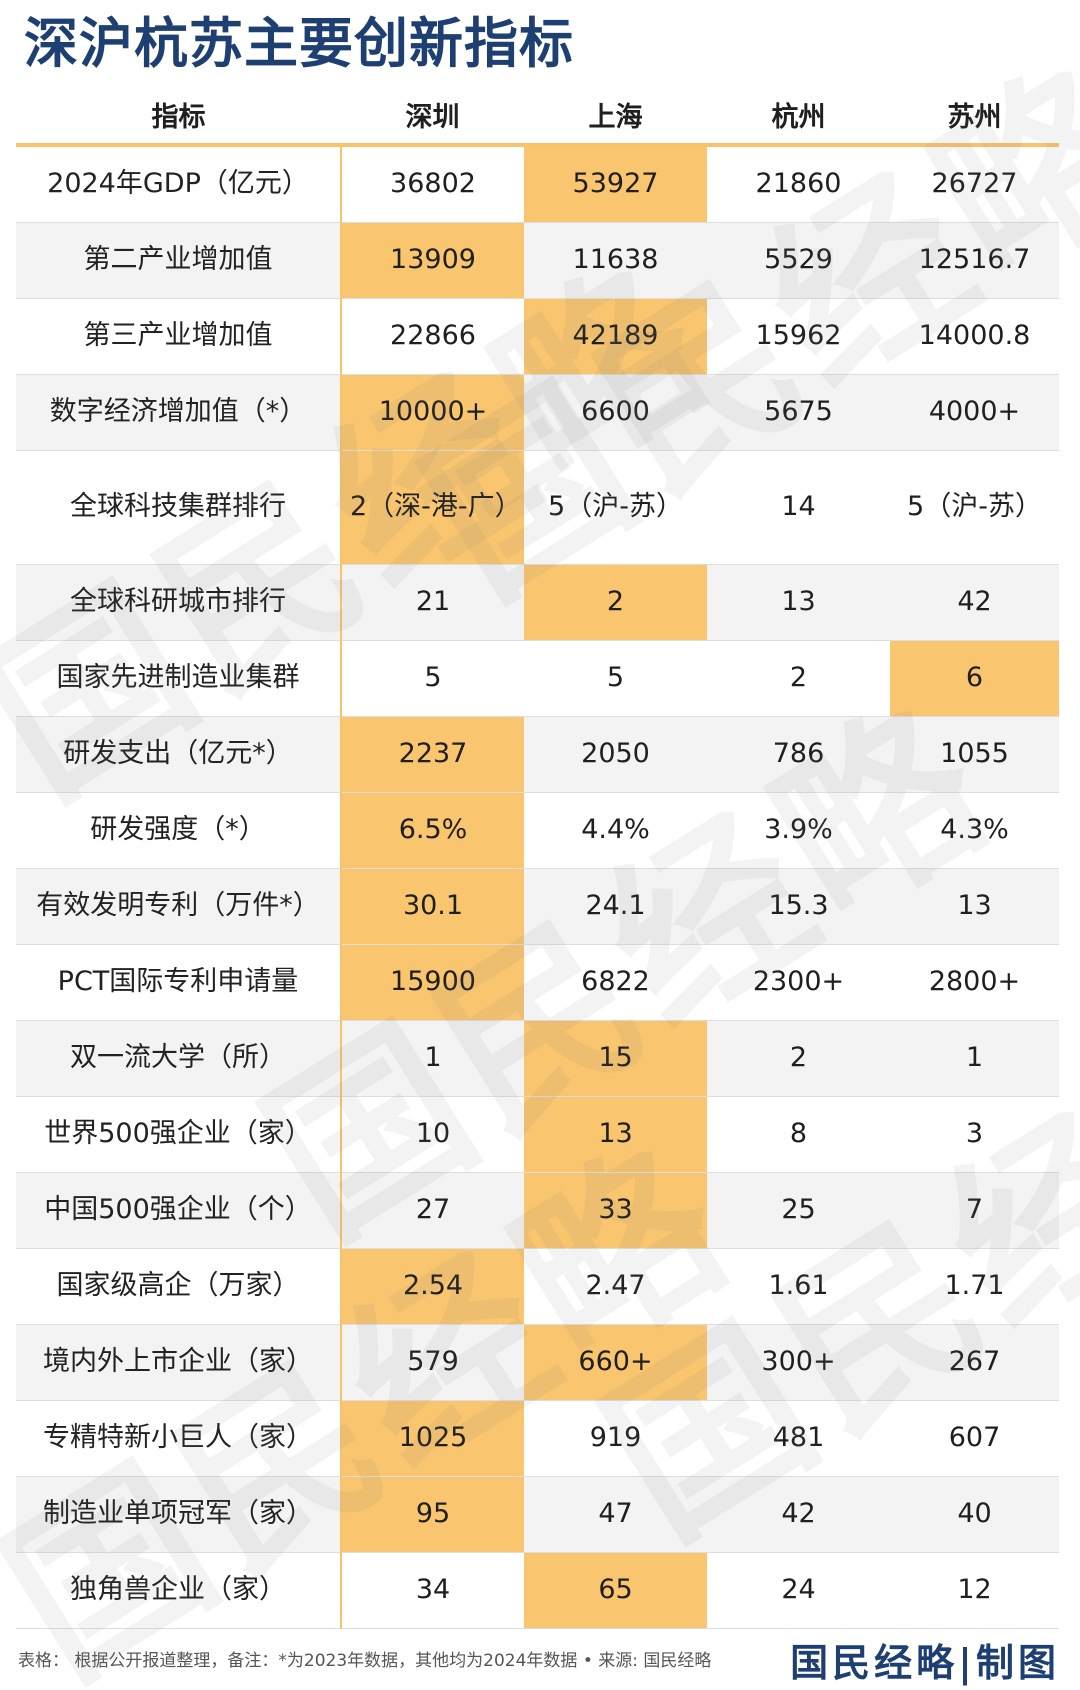  I want to click on row-label: PCT国际专利申请量, so click(179, 982).